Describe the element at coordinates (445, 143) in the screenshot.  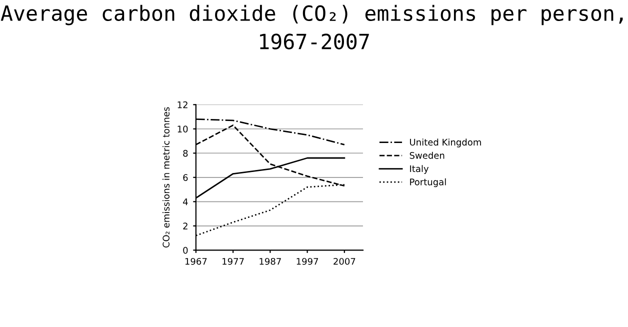
I see `legend-label: United Kingdom` at that location.